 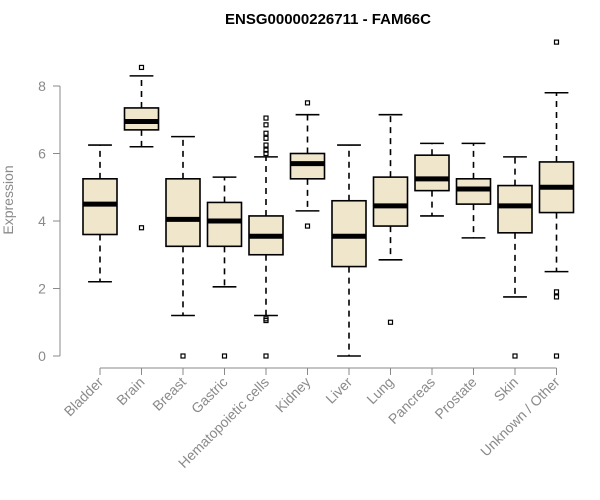 I want to click on x-tick-label: Lung, so click(x=379, y=390).